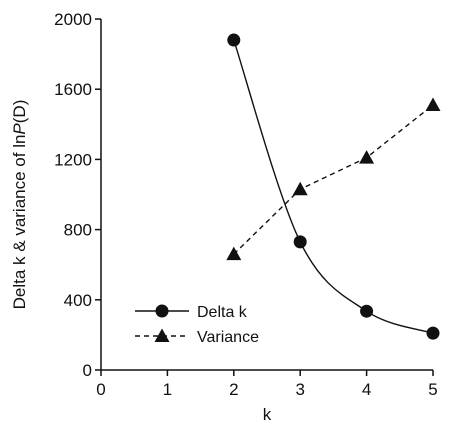 The image size is (461, 435). I want to click on x-tick-label: 4, so click(366, 389).